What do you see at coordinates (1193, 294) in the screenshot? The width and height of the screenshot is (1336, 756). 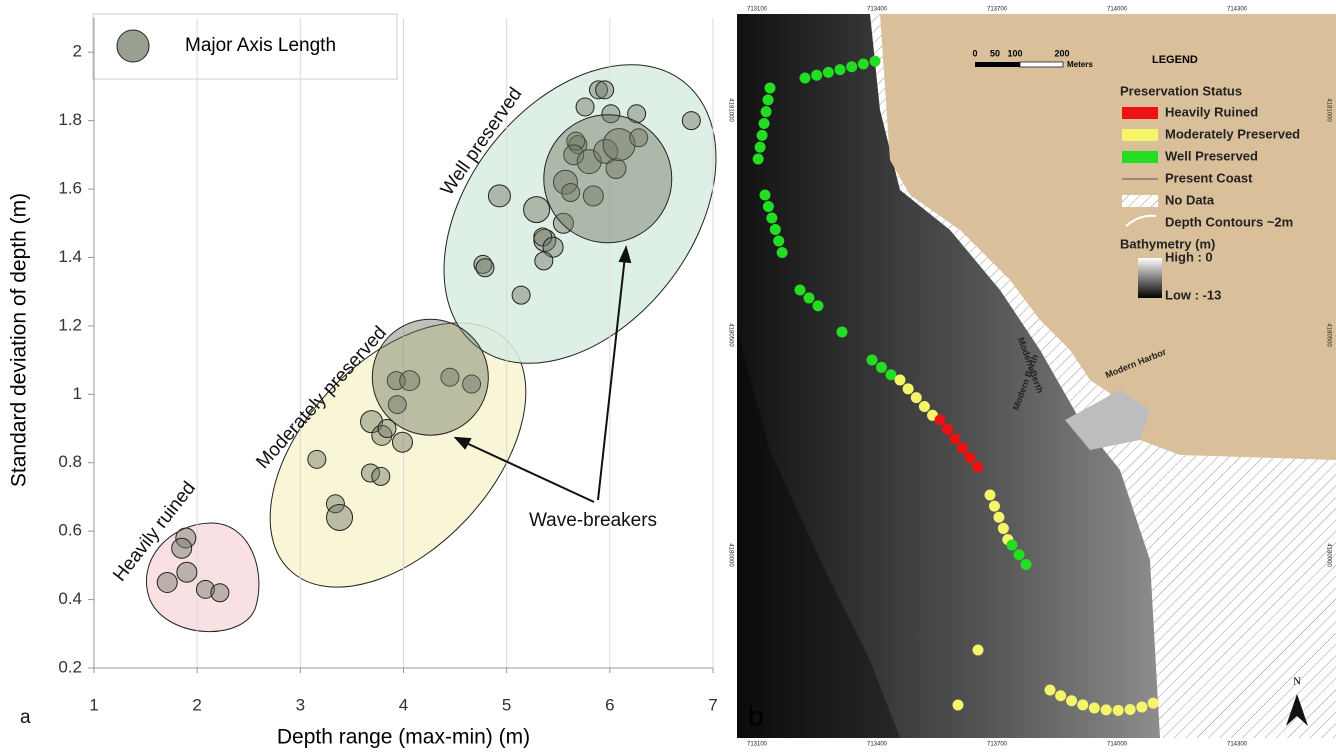 I see `legend-label: Low : -13` at bounding box center [1193, 294].